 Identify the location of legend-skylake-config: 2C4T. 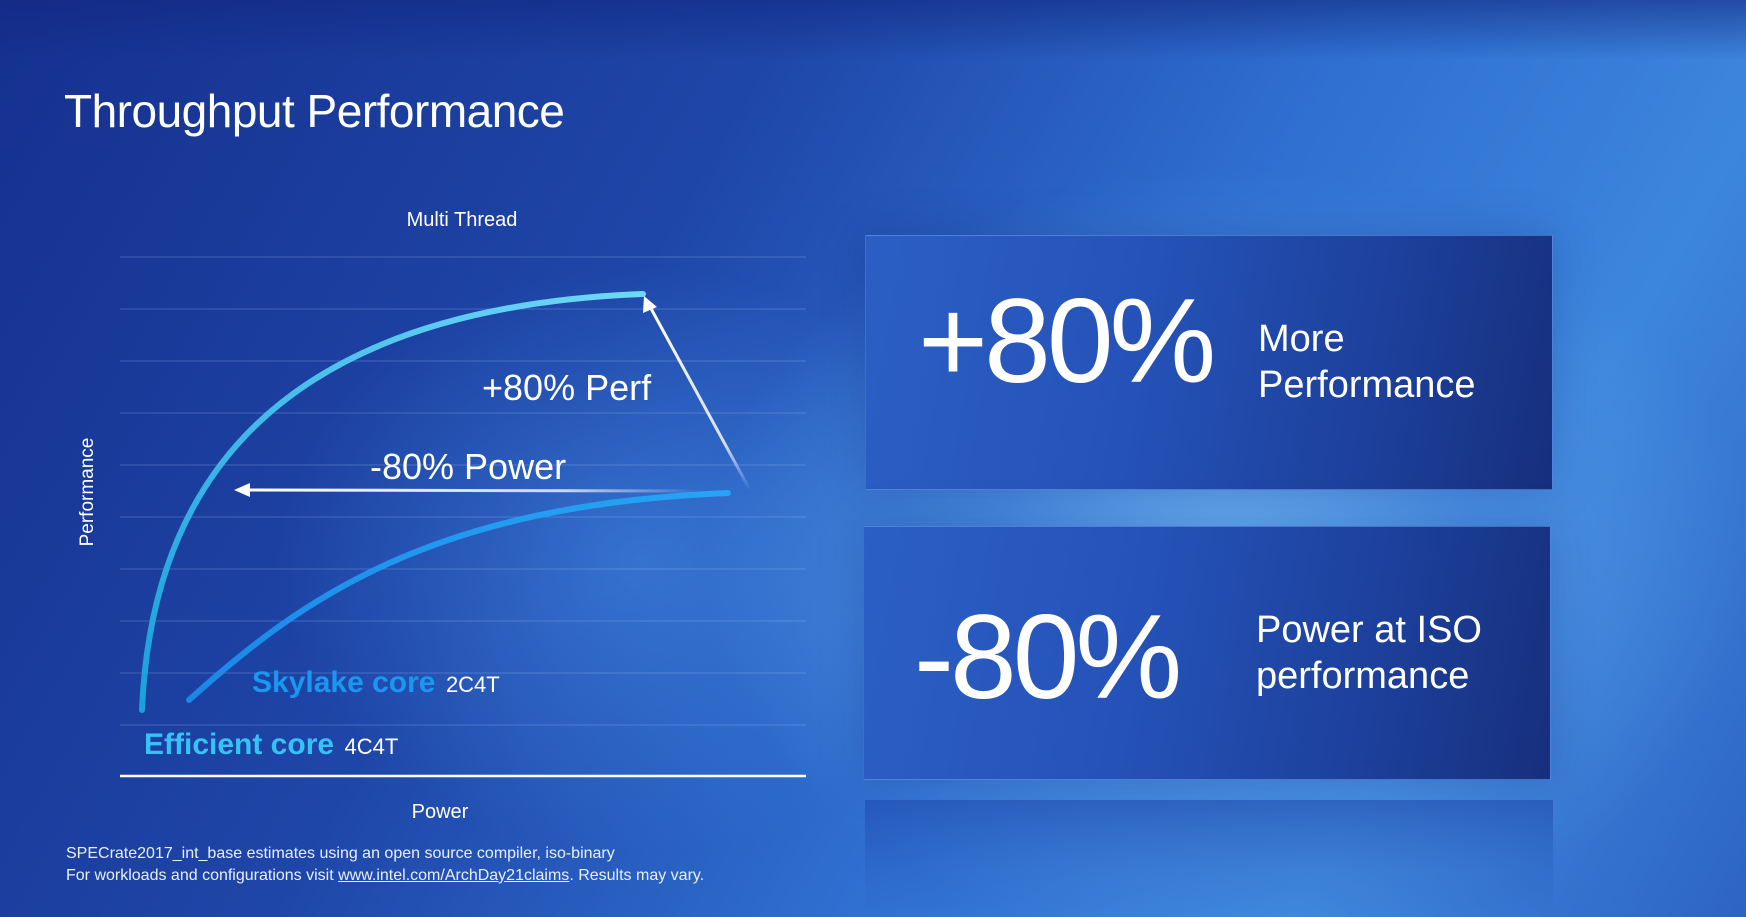
(473, 684).